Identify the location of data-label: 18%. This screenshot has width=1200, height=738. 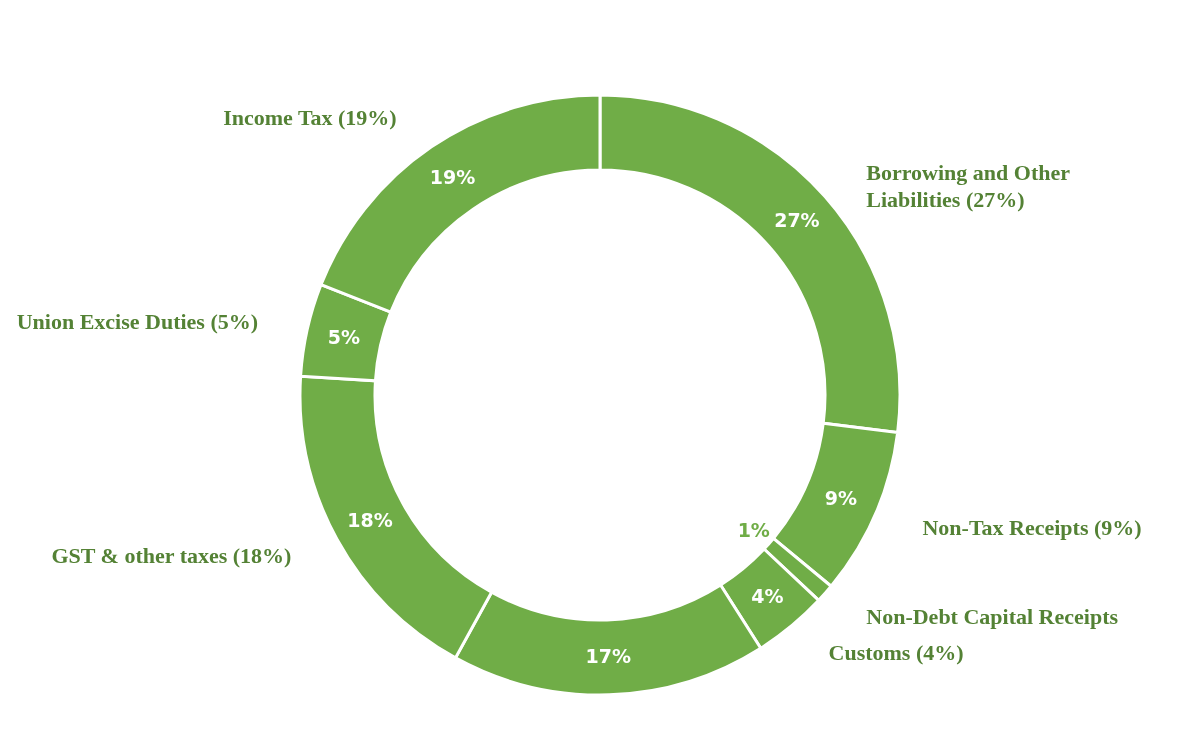
(370, 520).